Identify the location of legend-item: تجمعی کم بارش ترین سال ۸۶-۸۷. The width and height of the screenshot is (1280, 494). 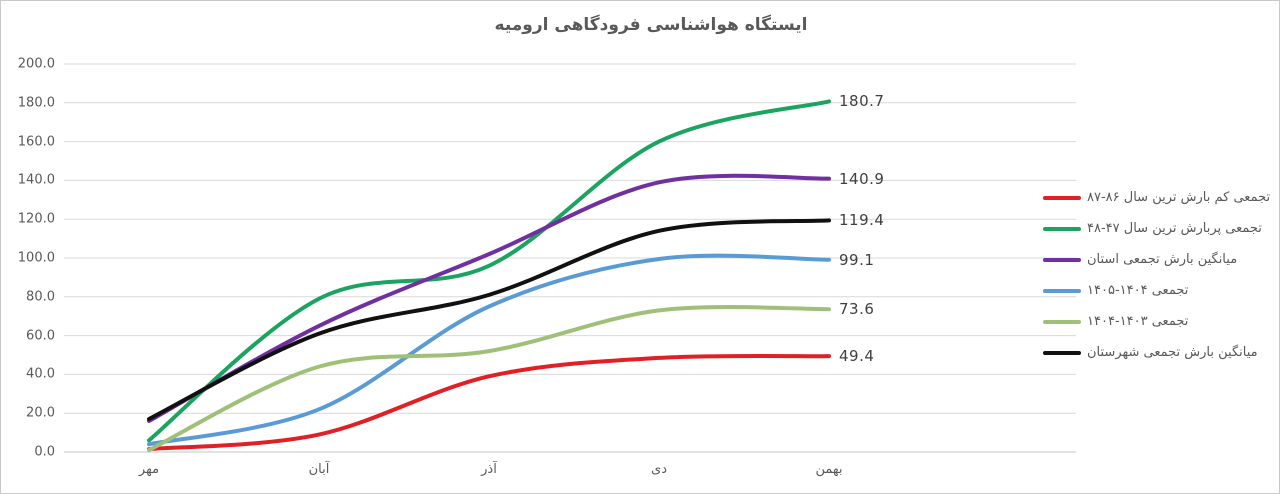
(1156, 197).